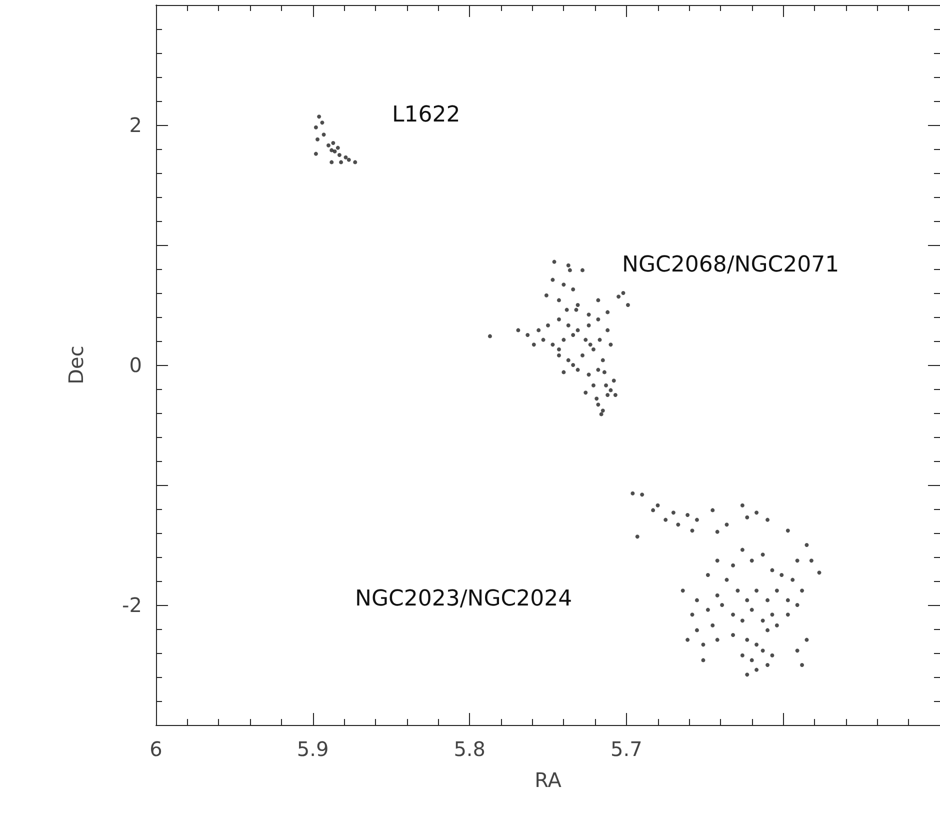  I want to click on annotation: NGC2068/NGC2071, so click(731, 265).